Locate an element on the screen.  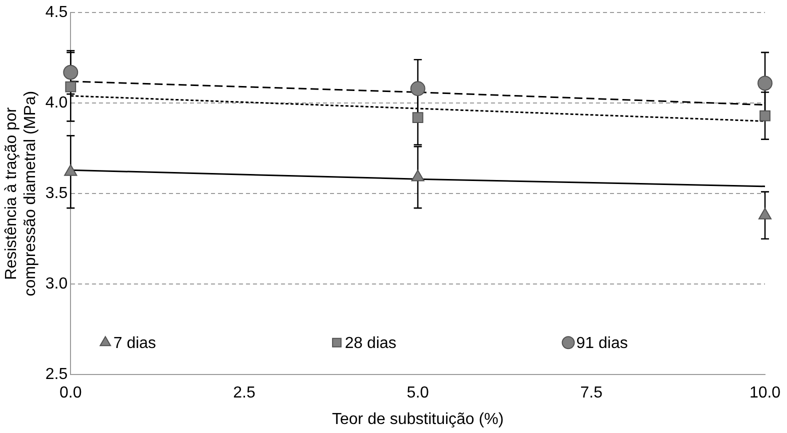
y-axis-title: Resistência à tração por compressão diametral (MPa) is located at coordinates (21, 193).